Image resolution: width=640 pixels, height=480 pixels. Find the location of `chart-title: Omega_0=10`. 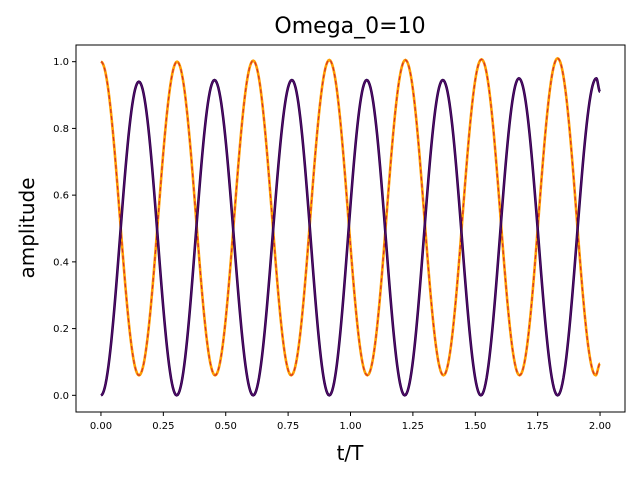

chart-title: Omega_0=10 is located at coordinates (349, 26).